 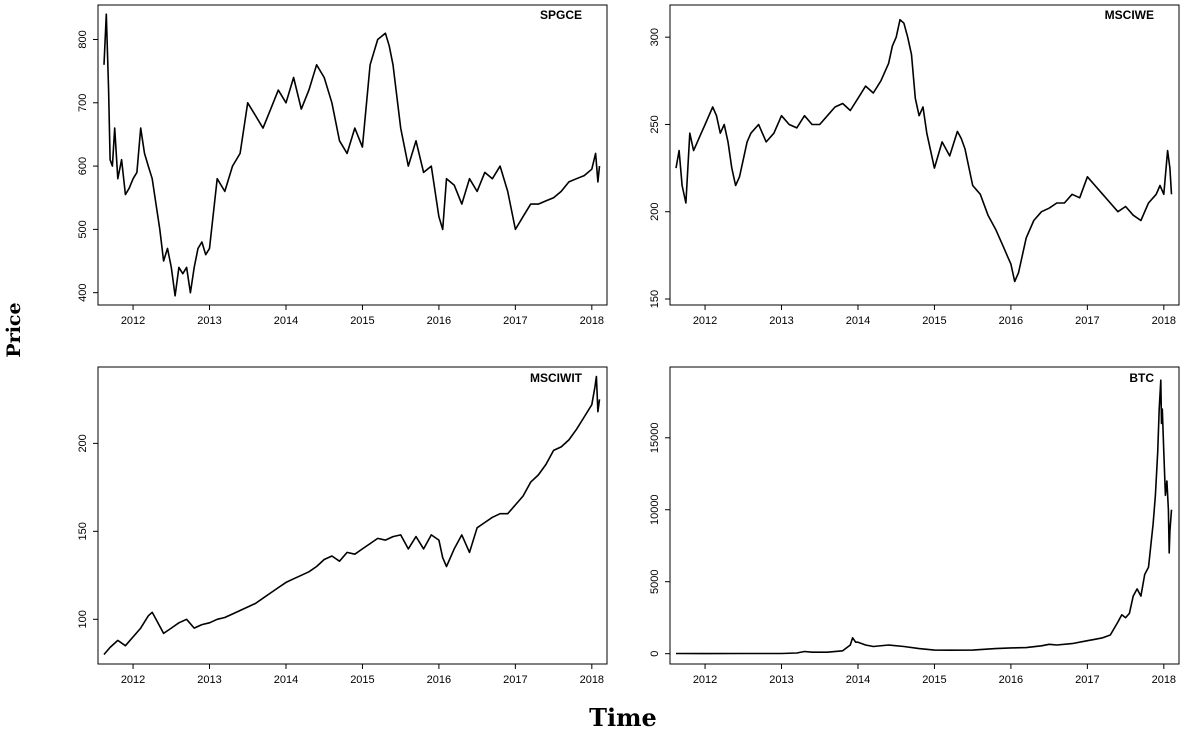 What do you see at coordinates (83, 292) in the screenshot?
I see `y-tick-label: 400` at bounding box center [83, 292].